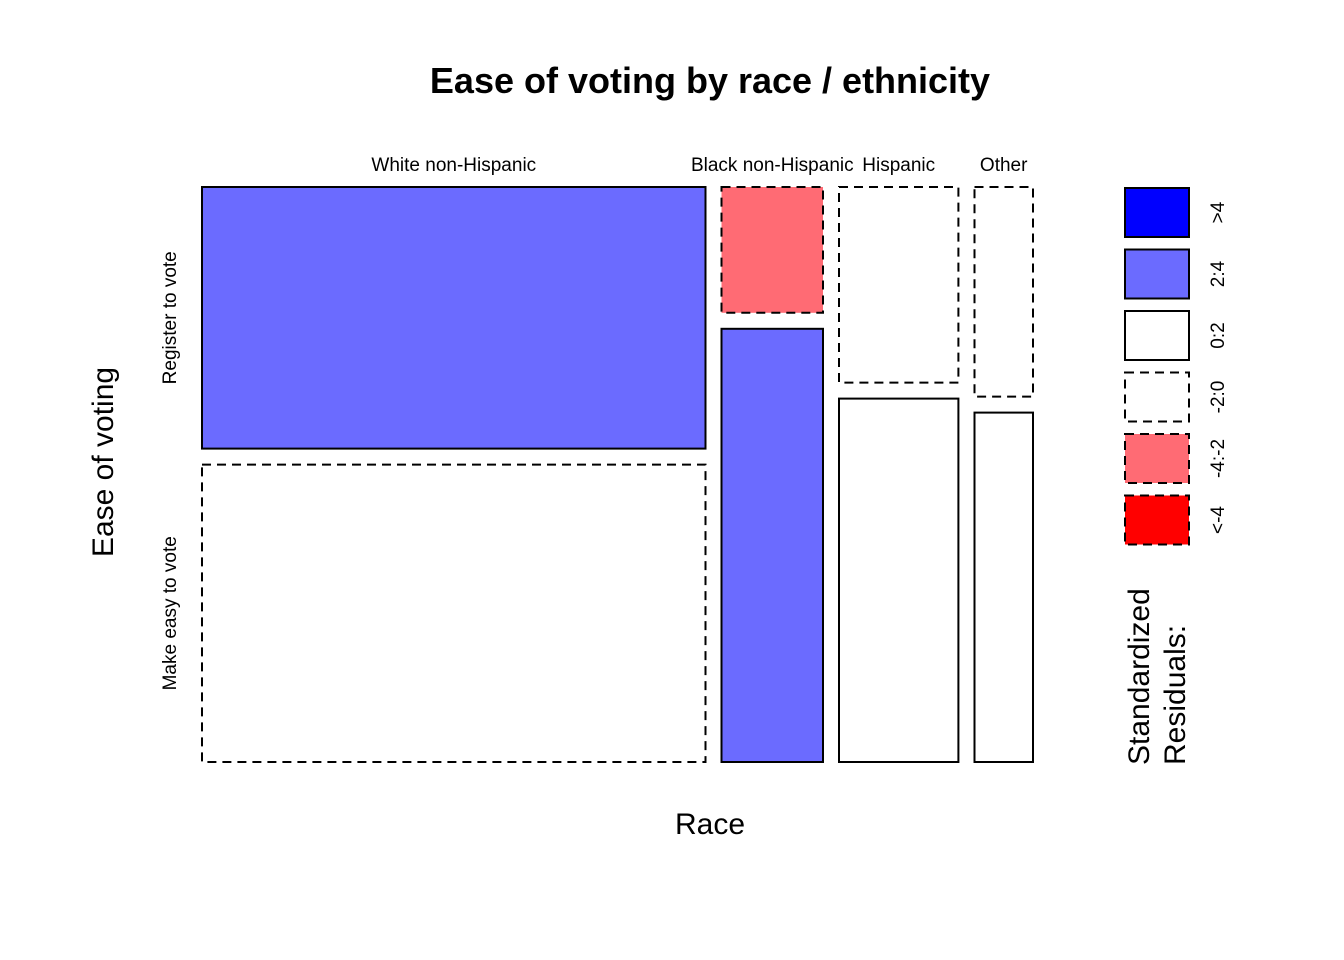 Image resolution: width=1344 pixels, height=960 pixels. Describe the element at coordinates (899, 580) in the screenshot. I see `tile-hispanic-make-easy-to-vote` at that location.